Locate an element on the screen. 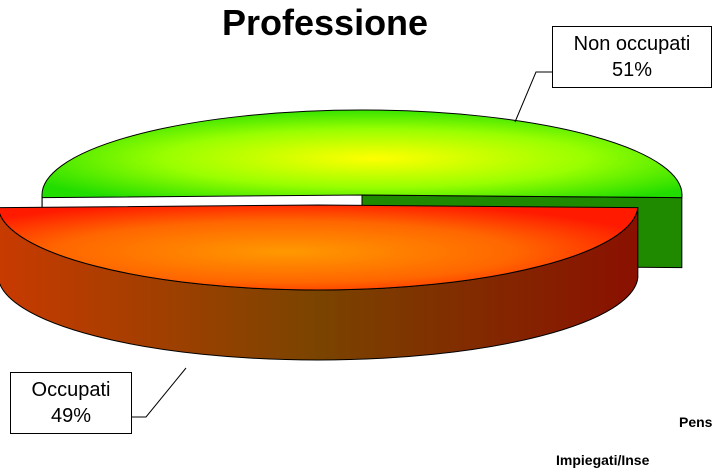  slice-label-occupati: Occupati 49% is located at coordinates (71, 403).